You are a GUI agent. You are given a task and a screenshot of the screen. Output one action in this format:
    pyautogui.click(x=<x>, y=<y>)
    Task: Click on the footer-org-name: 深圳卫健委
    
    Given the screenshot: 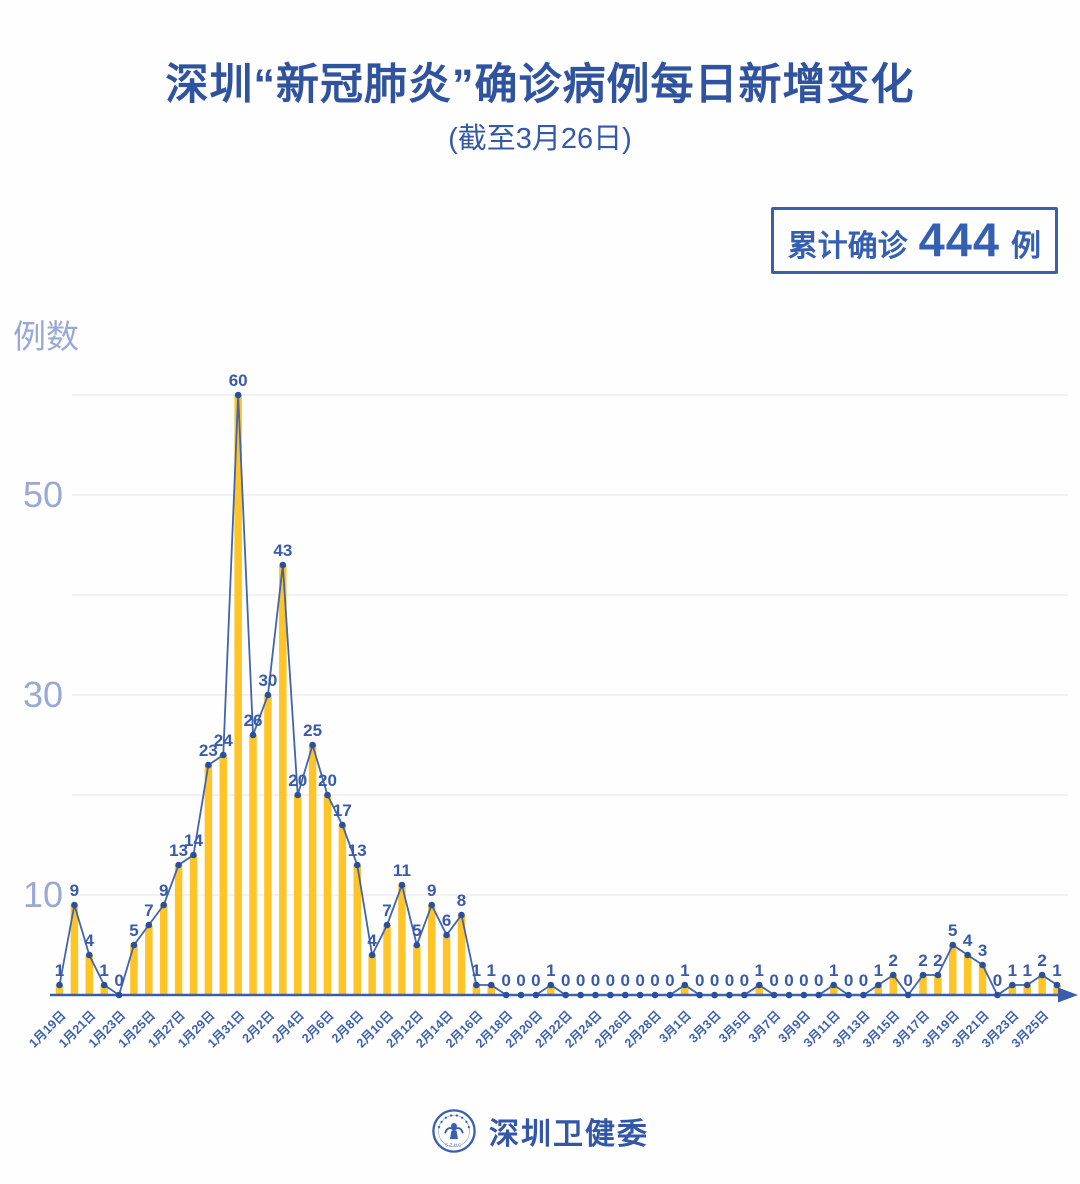 What is the action you would take?
    pyautogui.click(x=569, y=1134)
    